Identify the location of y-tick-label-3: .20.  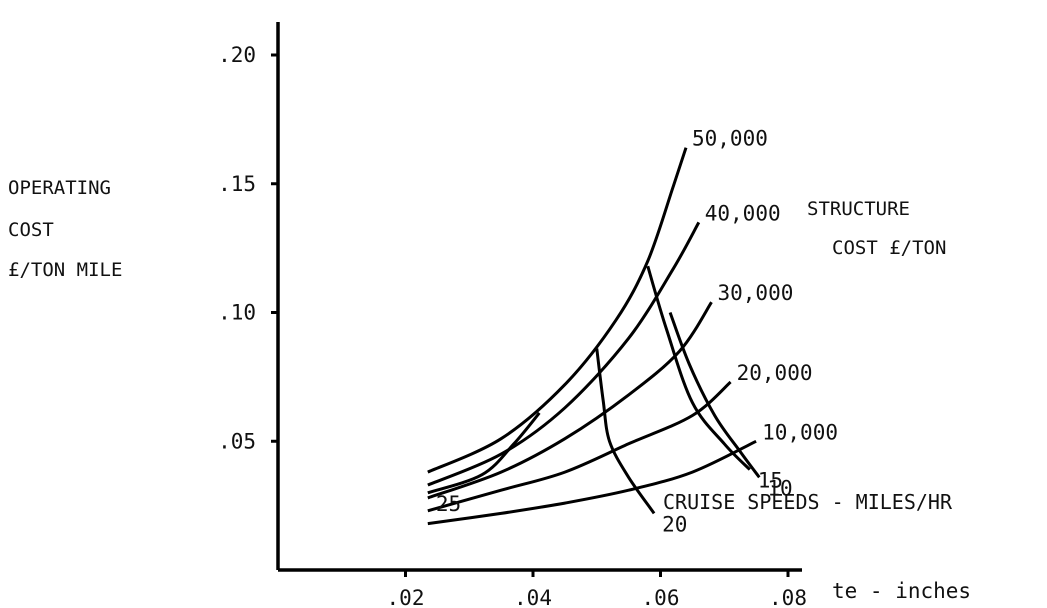
(237, 55).